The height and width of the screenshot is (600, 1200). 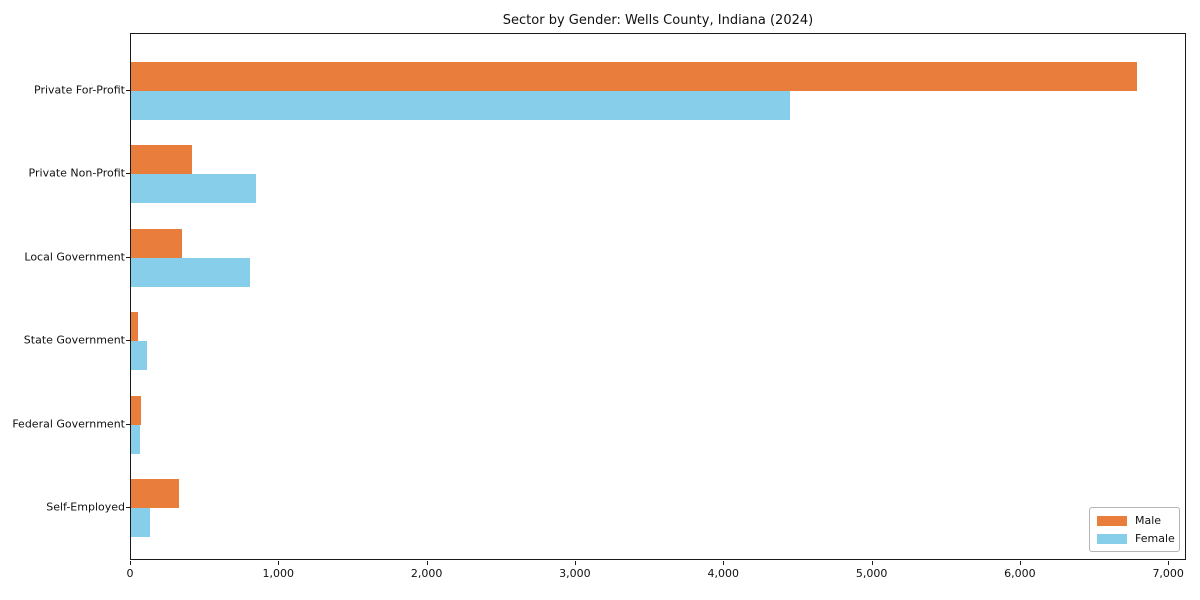 What do you see at coordinates (79, 89) in the screenshot?
I see `y-tick-label: Private For-Profit` at bounding box center [79, 89].